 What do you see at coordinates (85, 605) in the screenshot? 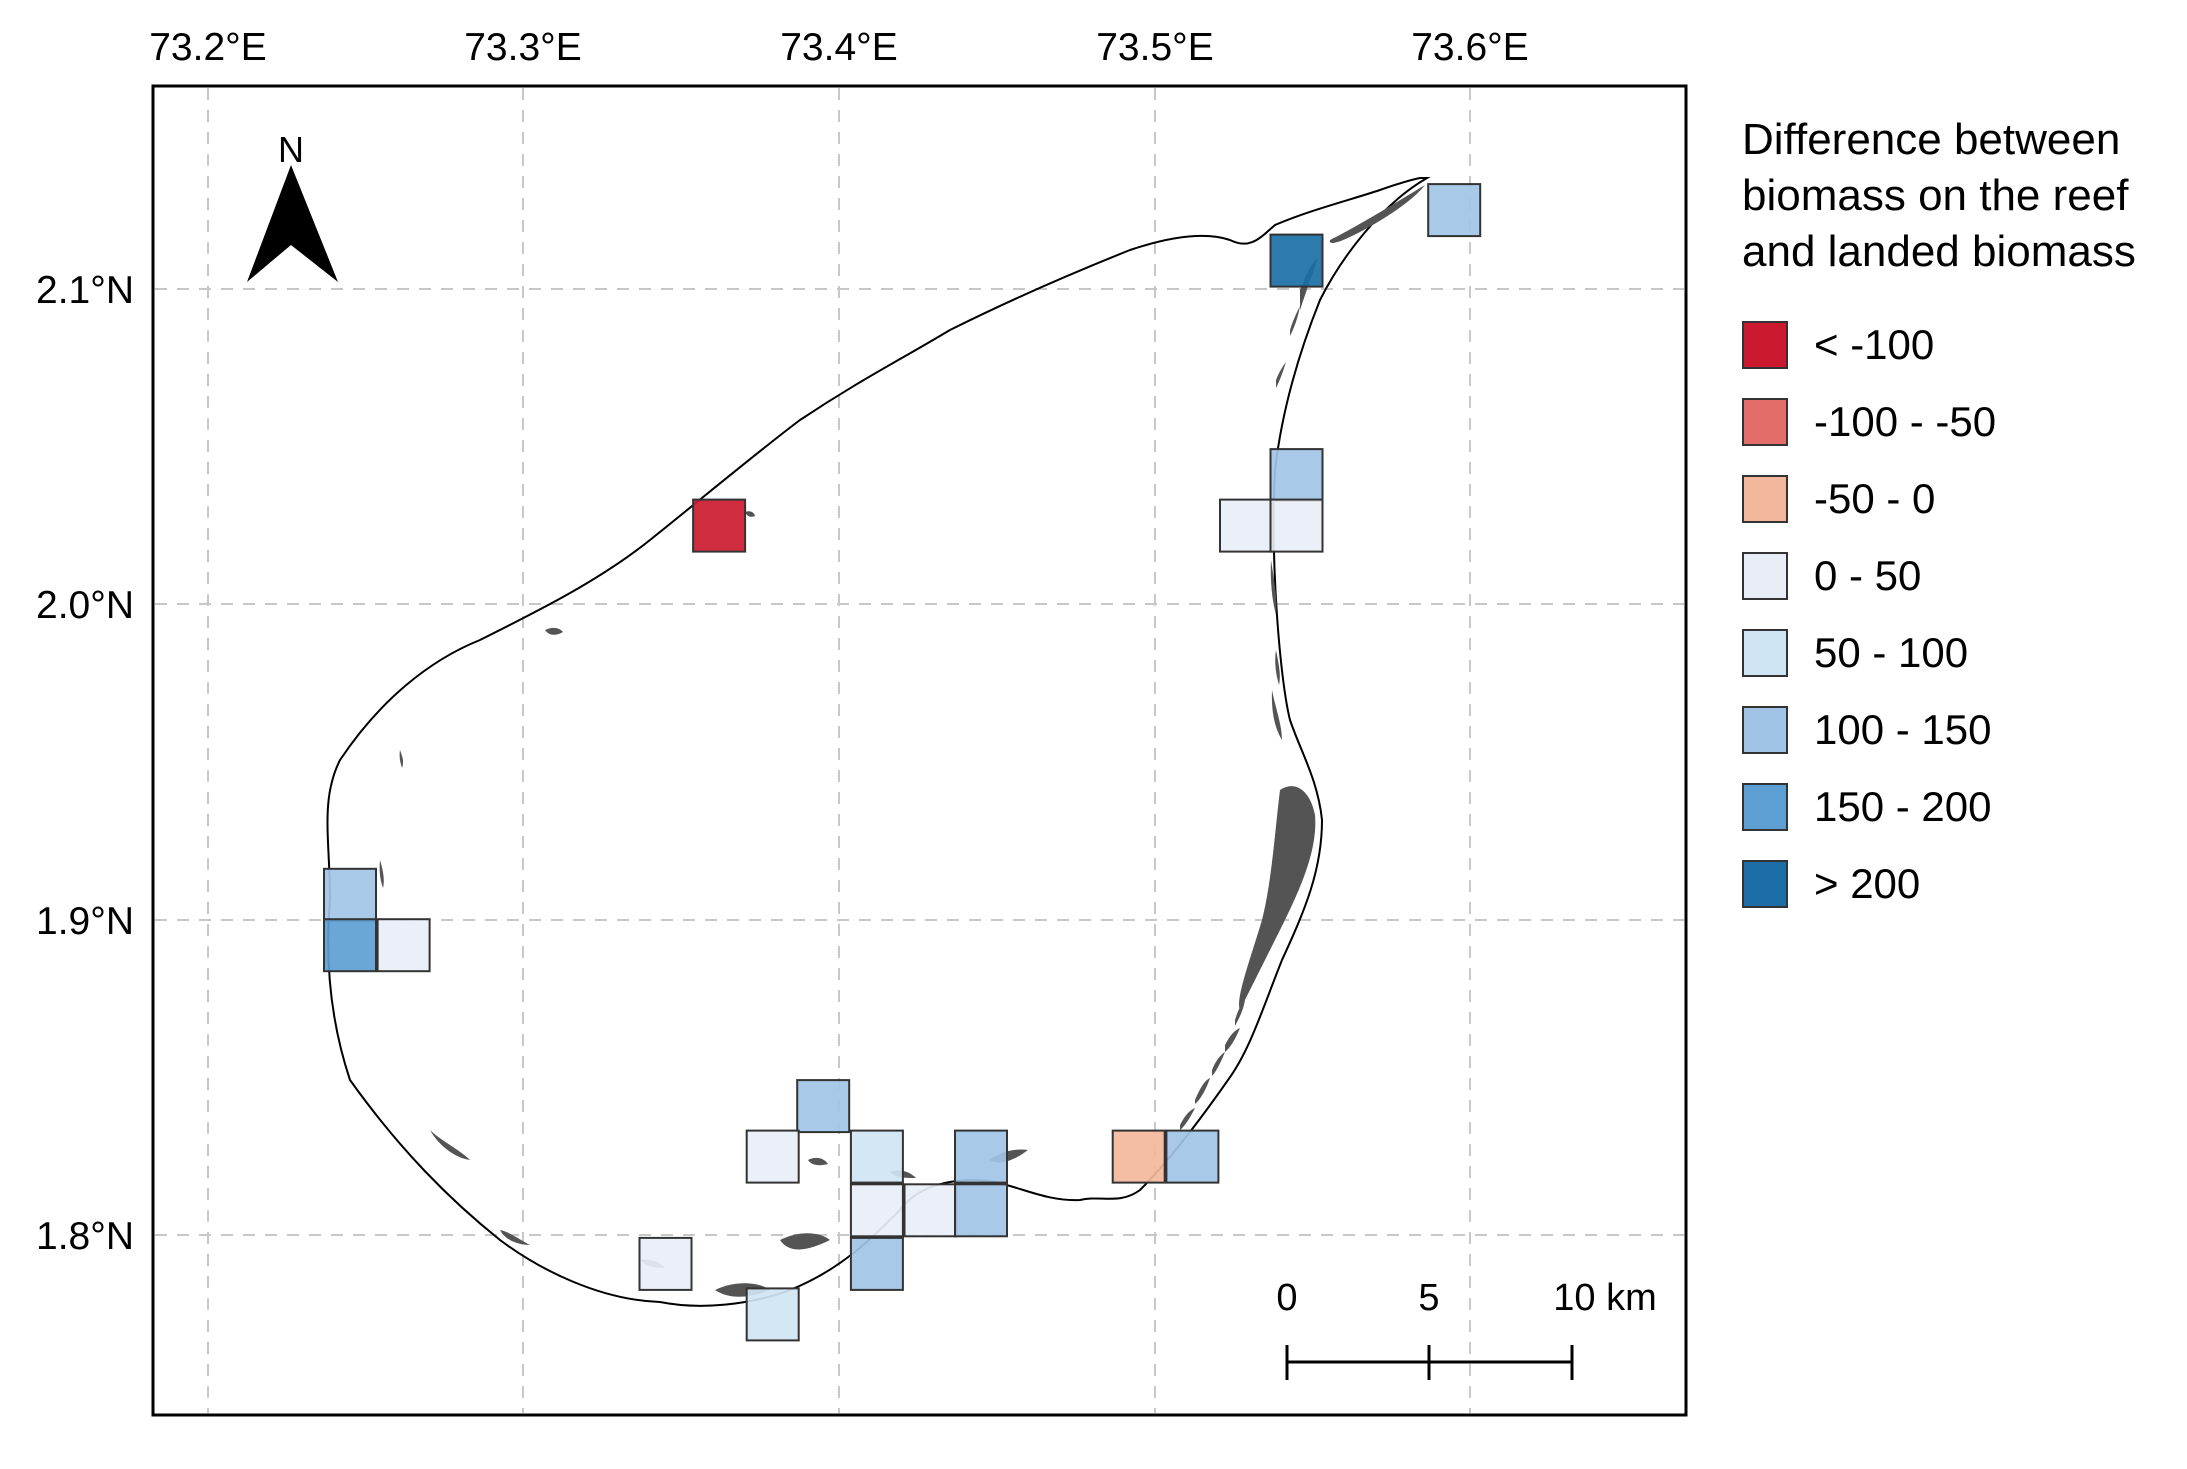
I see `y-tick-label: 2.0°N` at bounding box center [85, 605].